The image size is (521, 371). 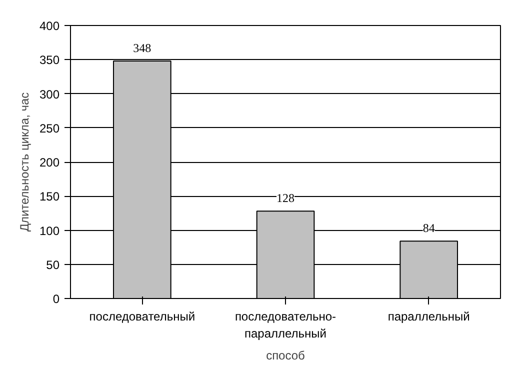 What do you see at coordinates (286, 355) in the screenshot?
I see `x-axis-title: способ` at bounding box center [286, 355].